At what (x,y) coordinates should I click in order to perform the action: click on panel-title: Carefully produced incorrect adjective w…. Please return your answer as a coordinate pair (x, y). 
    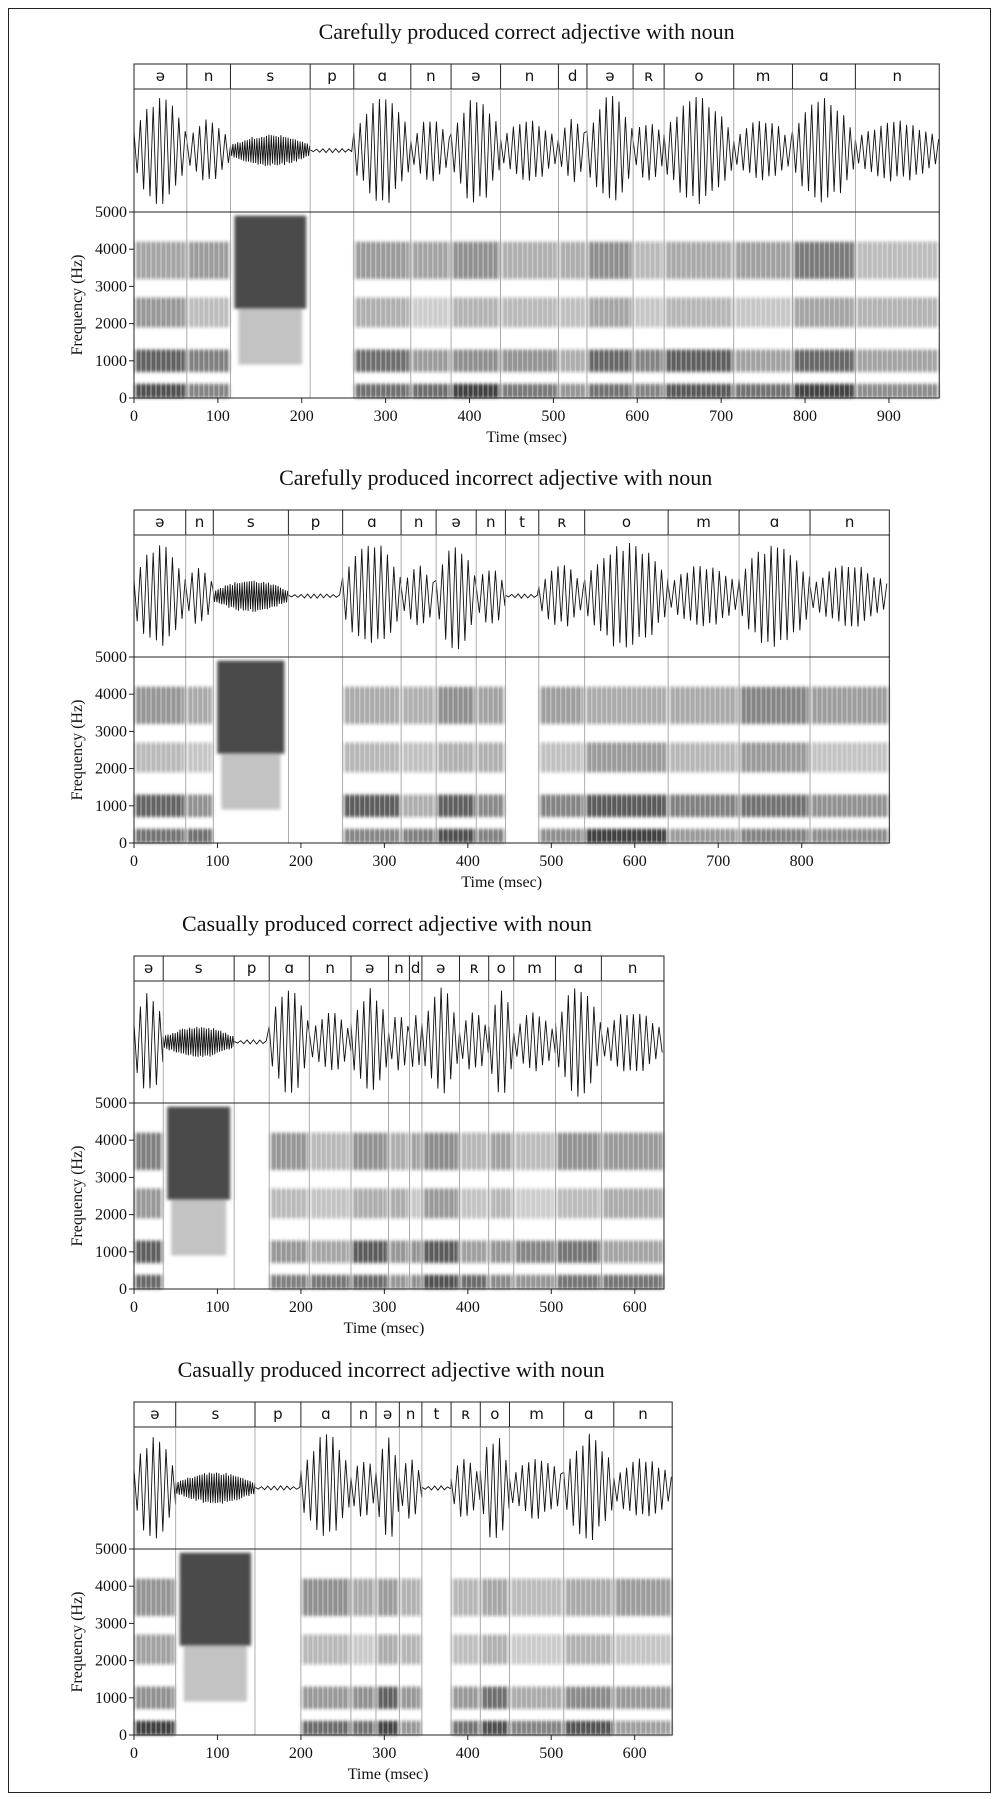
    Looking at the image, I should click on (495, 477).